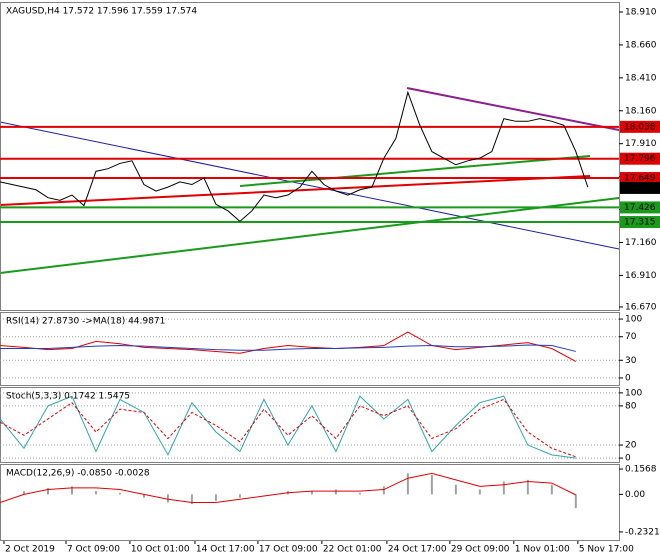 This screenshot has width=660, height=560. I want to click on level-label: 17.426, so click(640, 208).